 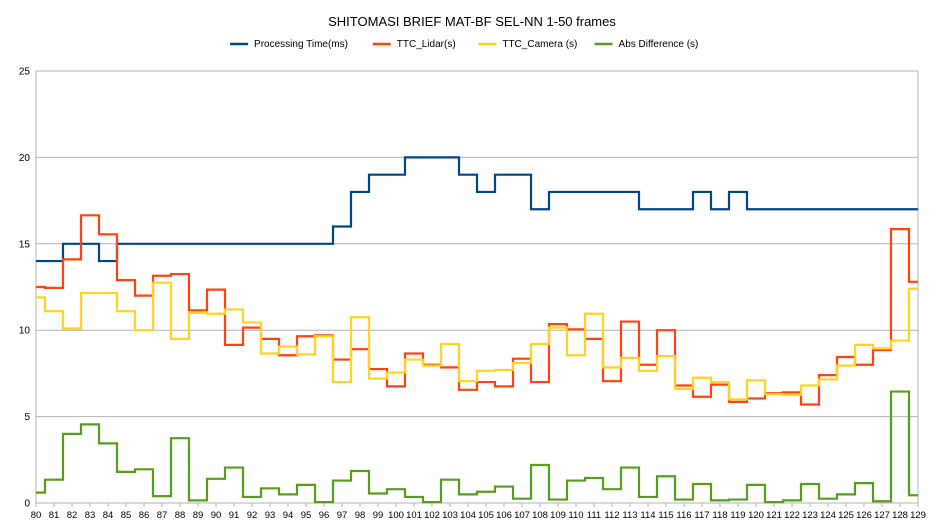 What do you see at coordinates (918, 515) in the screenshot?
I see `x-tick-label: 129` at bounding box center [918, 515].